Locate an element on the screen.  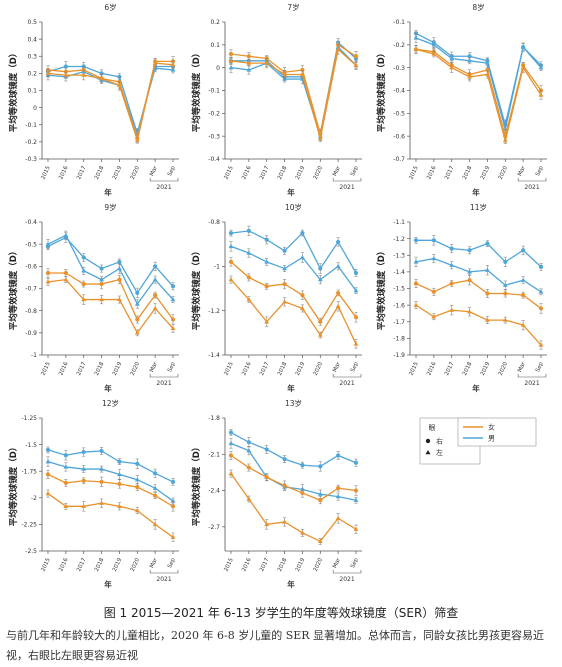
legend-right-marker is located at coordinates (428, 441).